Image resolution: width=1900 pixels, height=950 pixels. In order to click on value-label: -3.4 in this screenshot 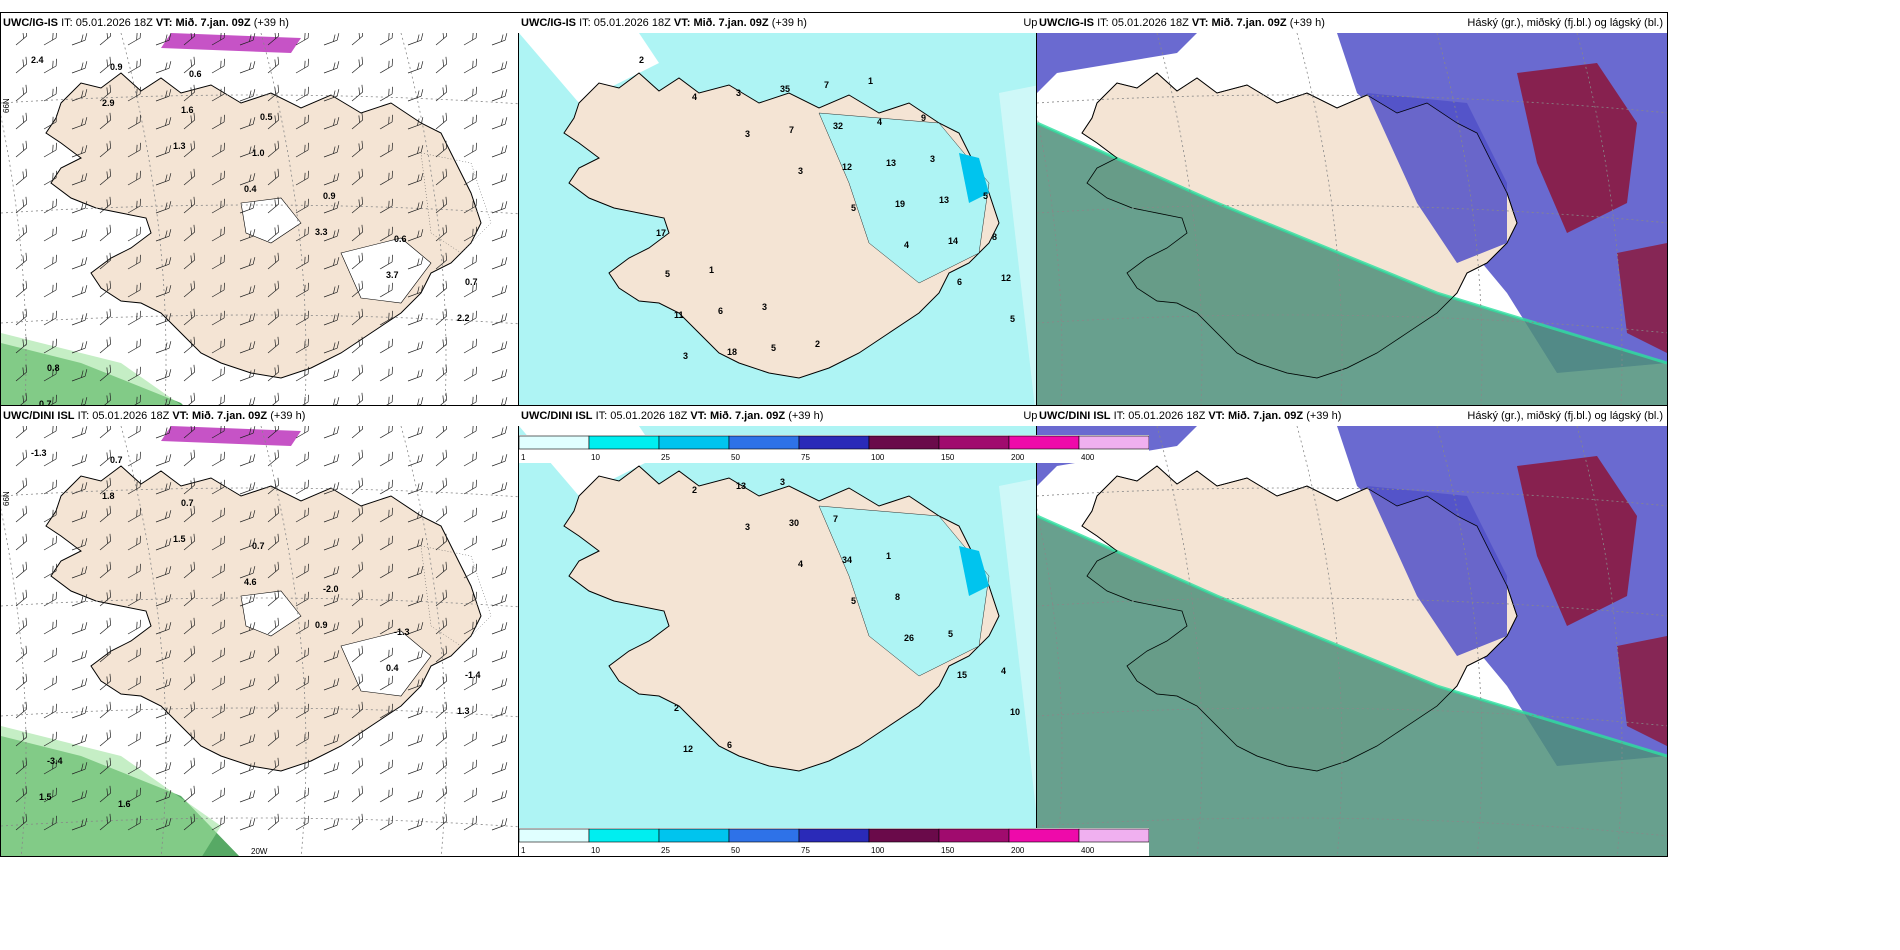, I will do `click(55, 761)`.